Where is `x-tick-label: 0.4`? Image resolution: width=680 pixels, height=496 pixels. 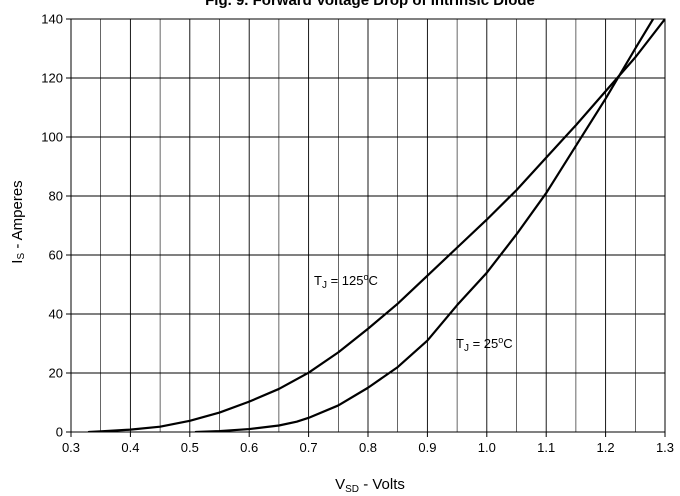 x-tick-label: 0.4 is located at coordinates (130, 447).